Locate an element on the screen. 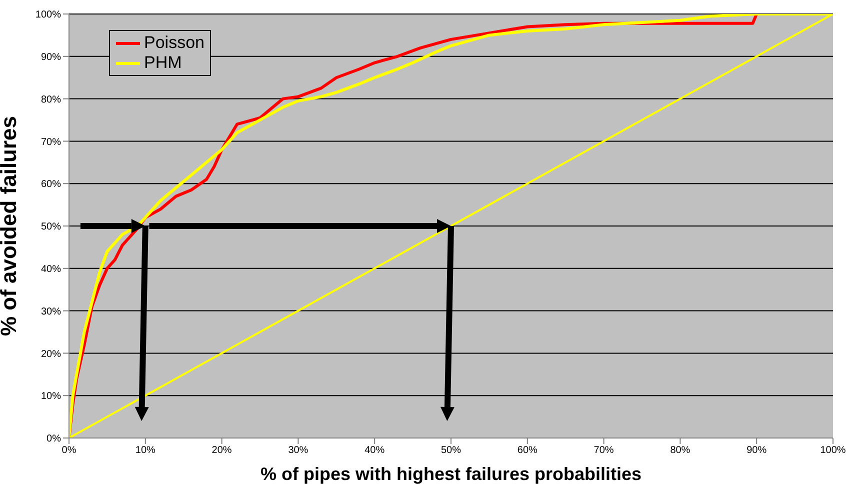 This screenshot has height=488, width=846. x-tick-label: 20% is located at coordinates (222, 450).